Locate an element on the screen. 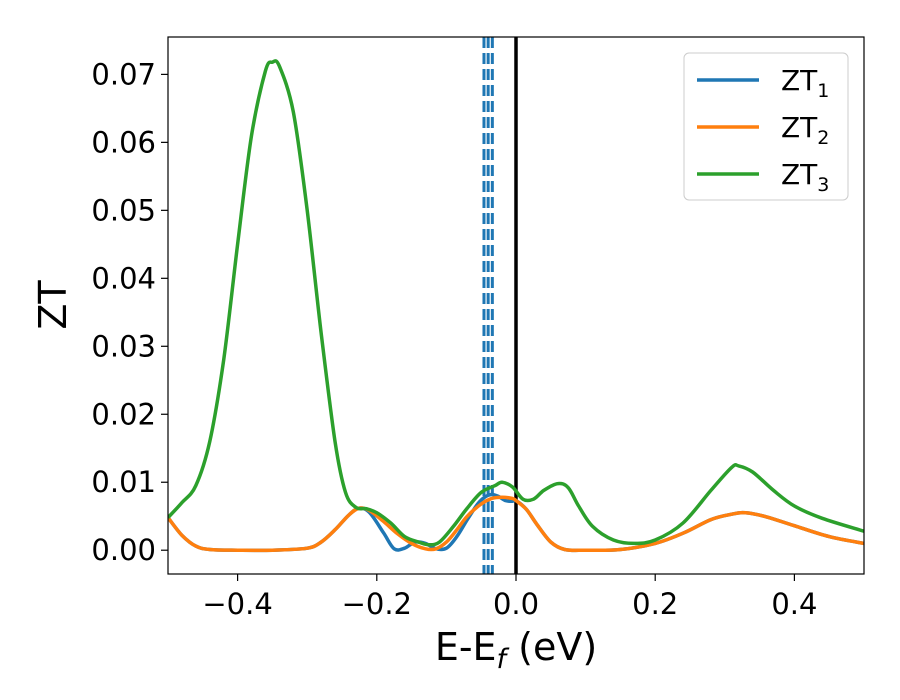 The width and height of the screenshot is (900, 700). y-tick-label: 0.00 is located at coordinates (123, 550).